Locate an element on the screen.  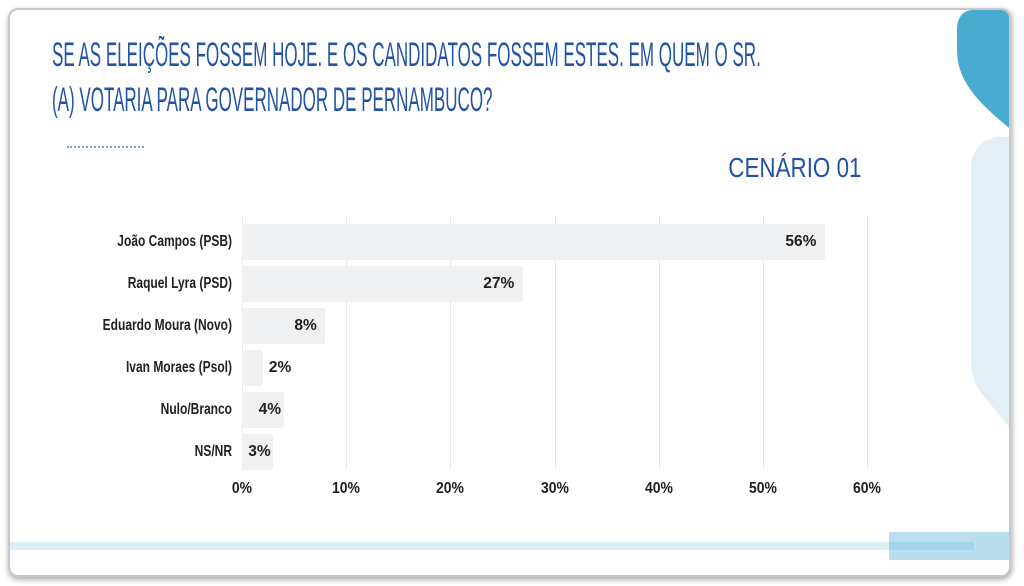
bar-track: 4% is located at coordinates (554, 410).